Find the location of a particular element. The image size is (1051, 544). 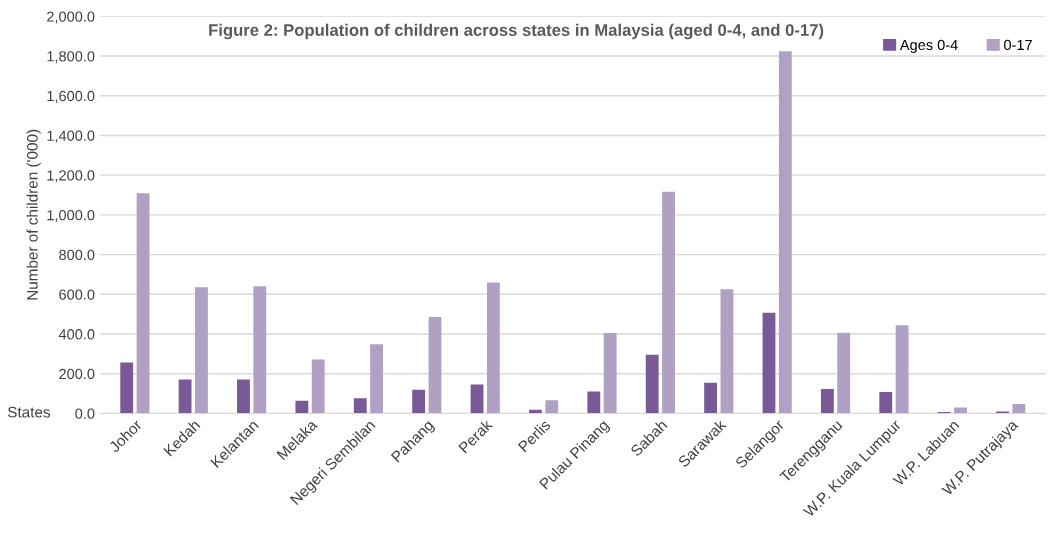

y-tick-label: 0.0 is located at coordinates (85, 413).